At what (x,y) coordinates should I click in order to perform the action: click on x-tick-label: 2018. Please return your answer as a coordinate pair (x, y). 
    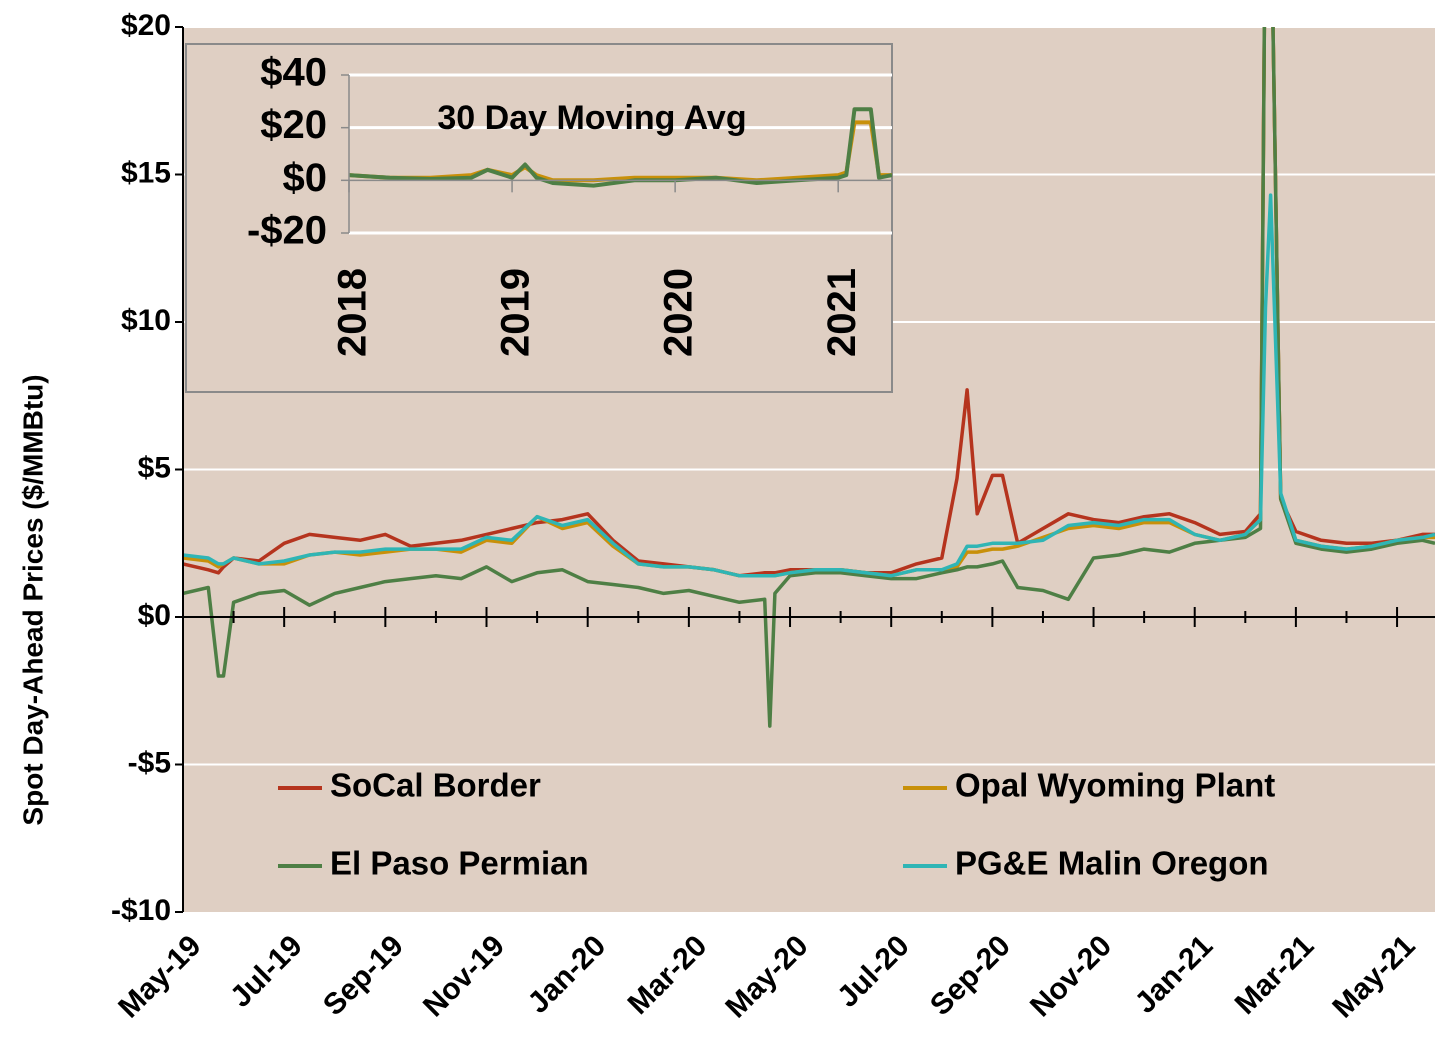
    Looking at the image, I should click on (353, 312).